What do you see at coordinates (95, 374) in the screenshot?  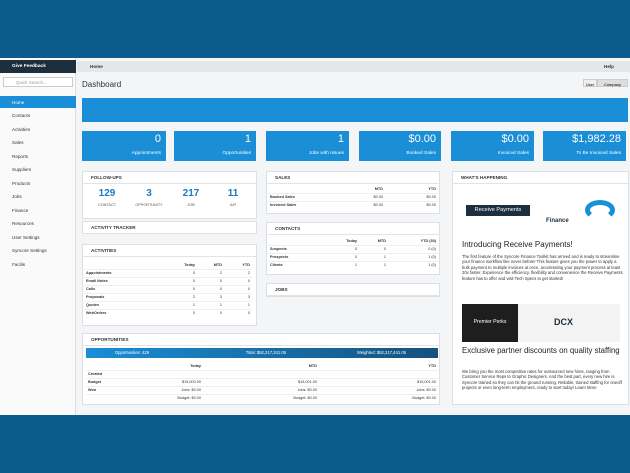 I see `row-label: Created` at bounding box center [95, 374].